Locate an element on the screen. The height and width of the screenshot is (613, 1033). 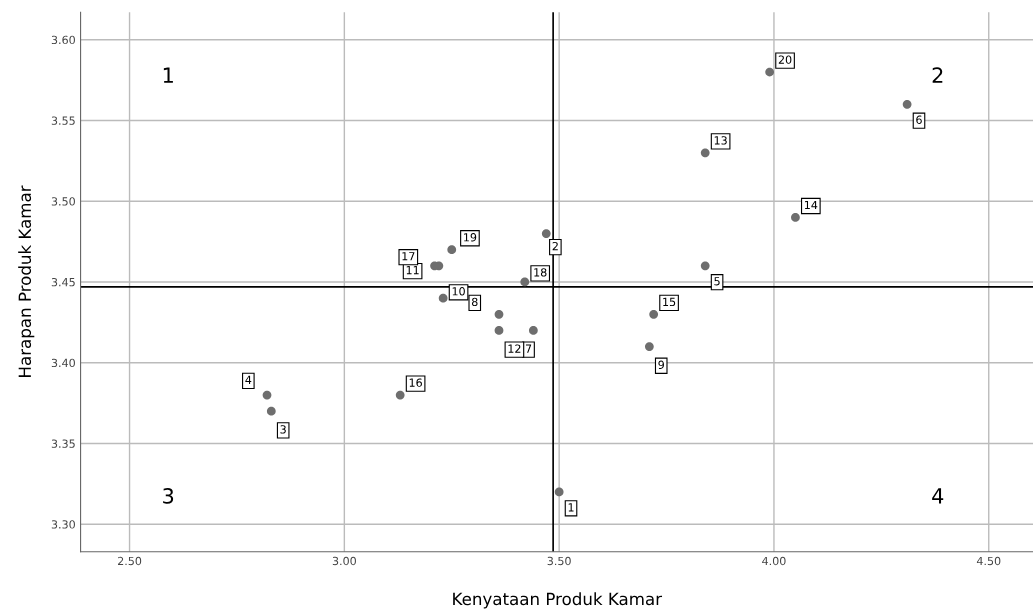
y-axis-title: Harapan Produk Kamar is located at coordinates (26, 281).